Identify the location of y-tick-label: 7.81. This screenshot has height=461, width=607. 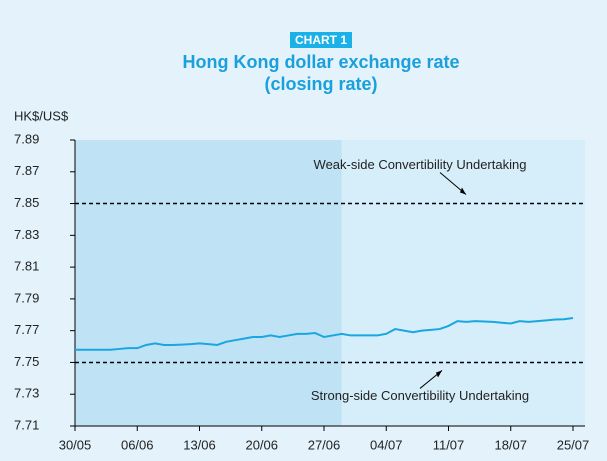
(26, 266).